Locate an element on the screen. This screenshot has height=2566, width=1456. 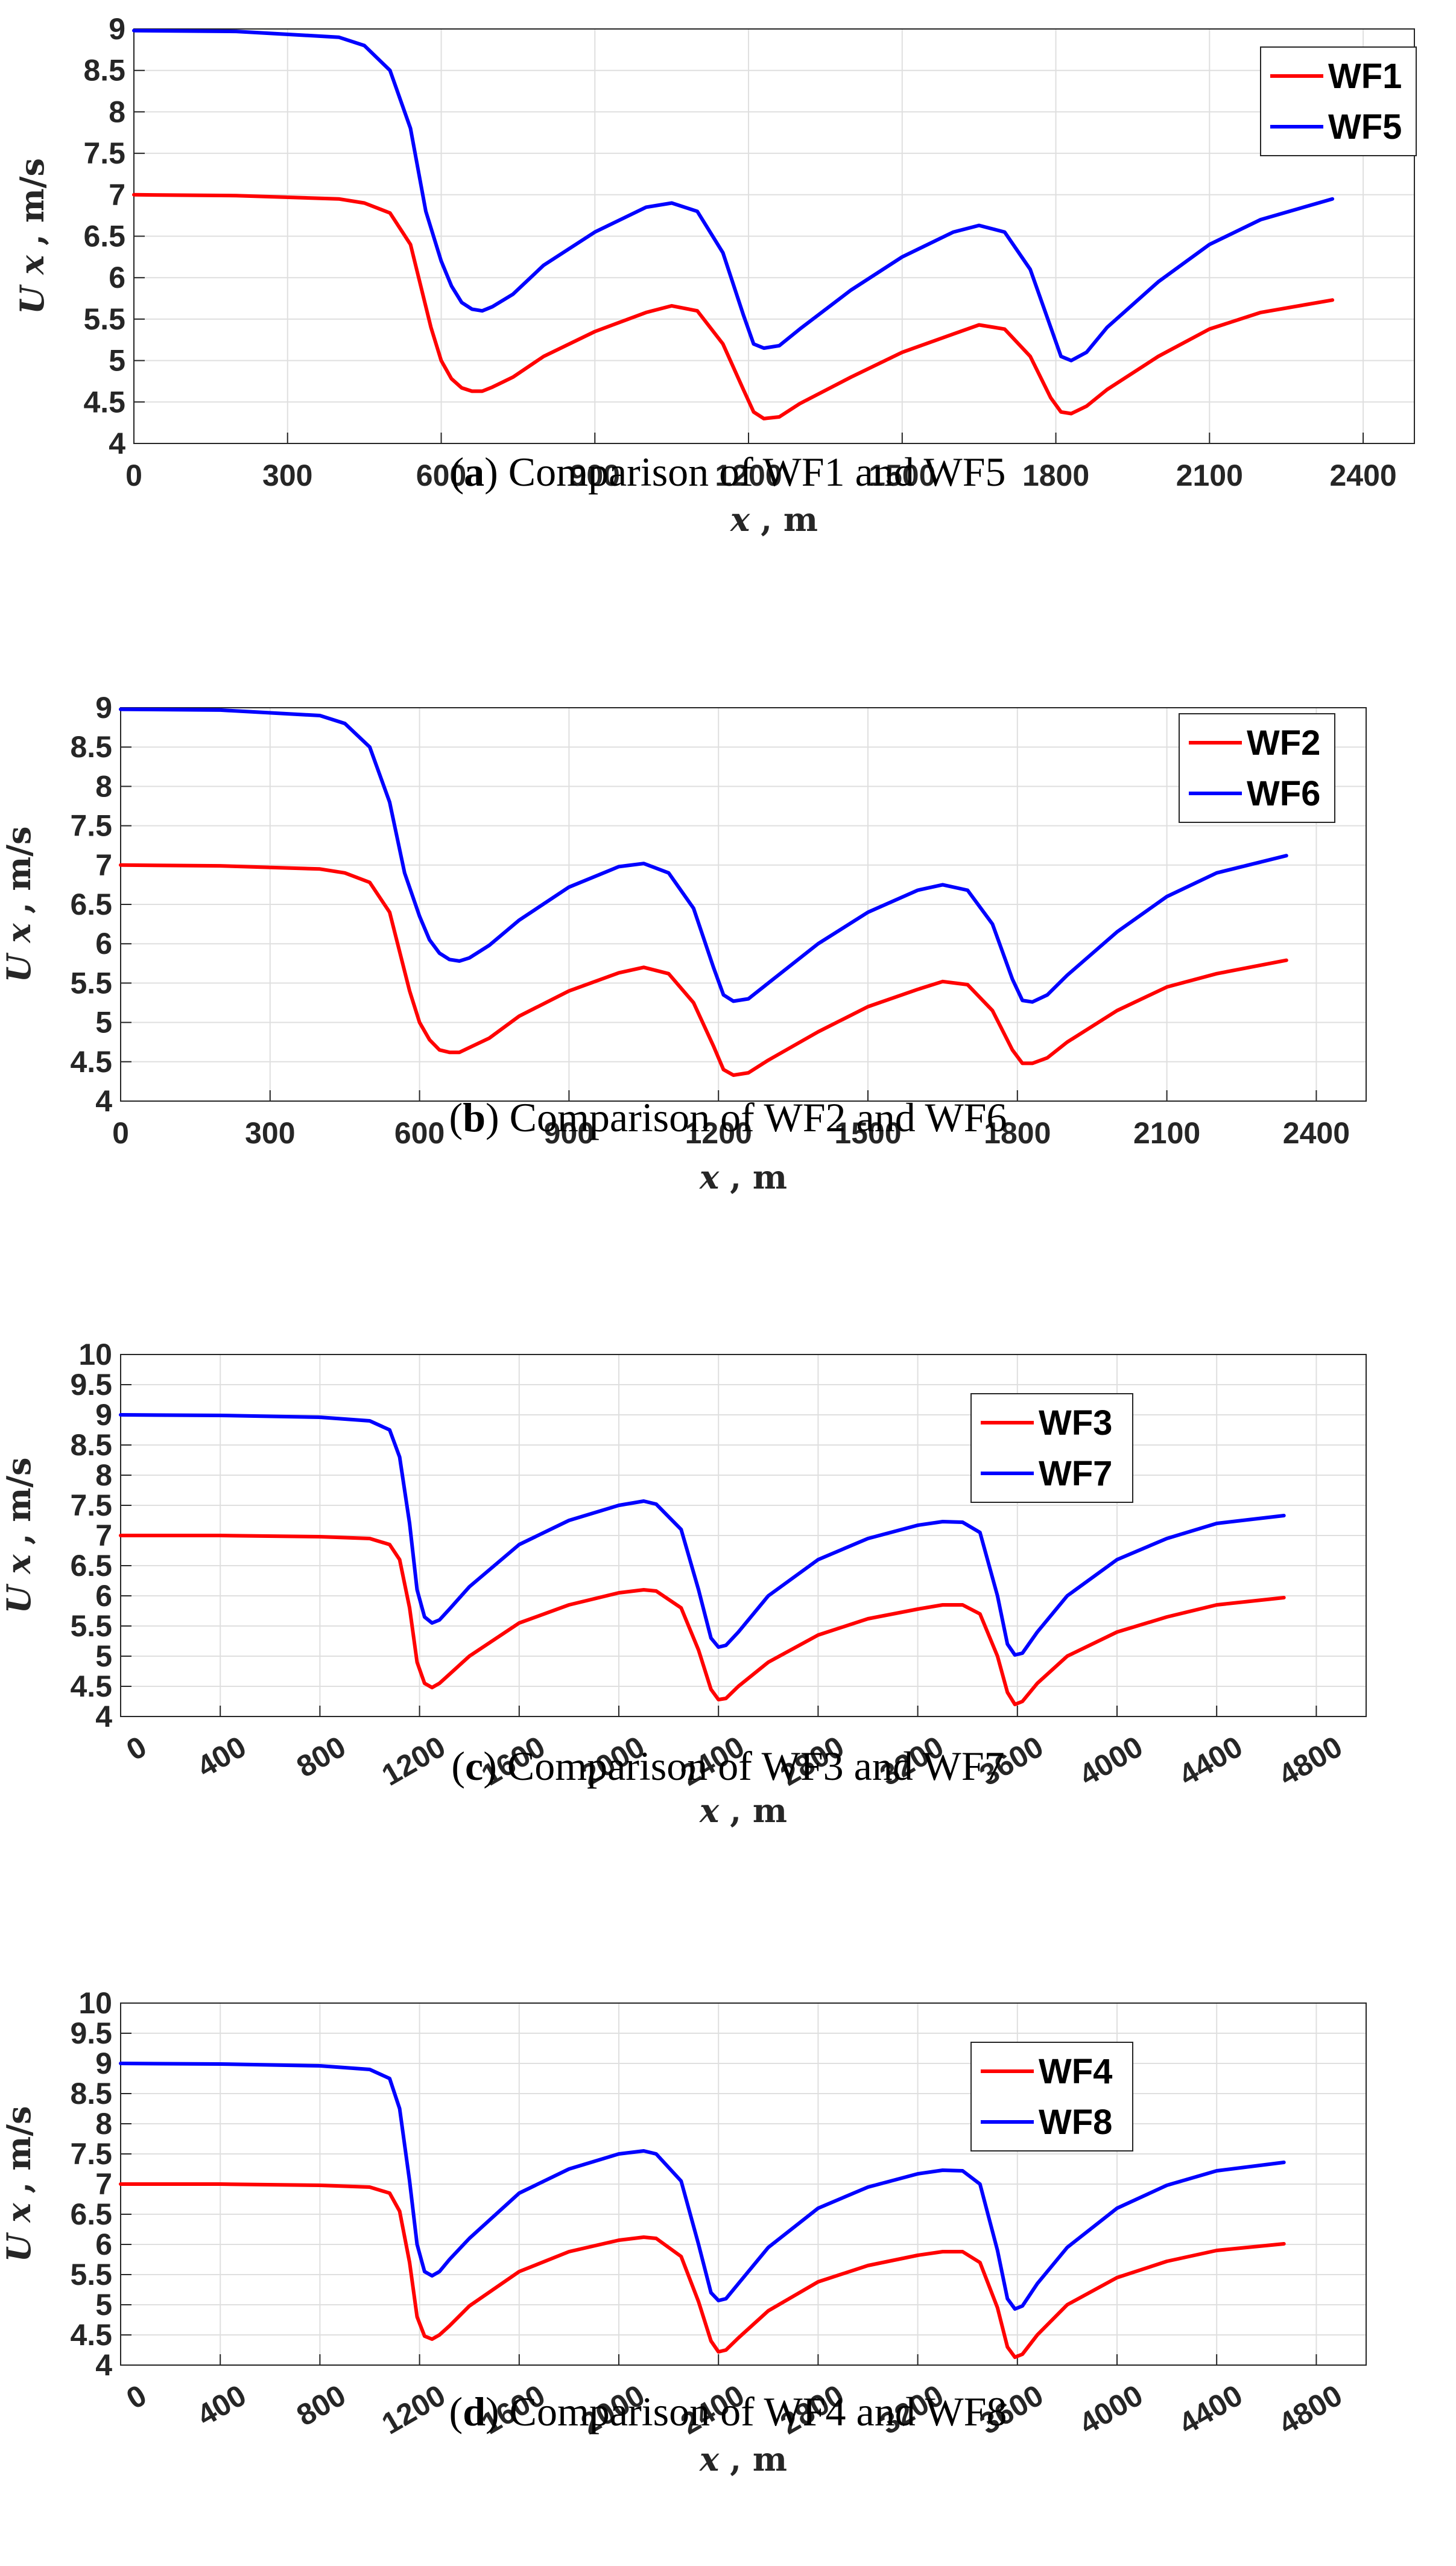
series-line-wf1 is located at coordinates (733, 306).